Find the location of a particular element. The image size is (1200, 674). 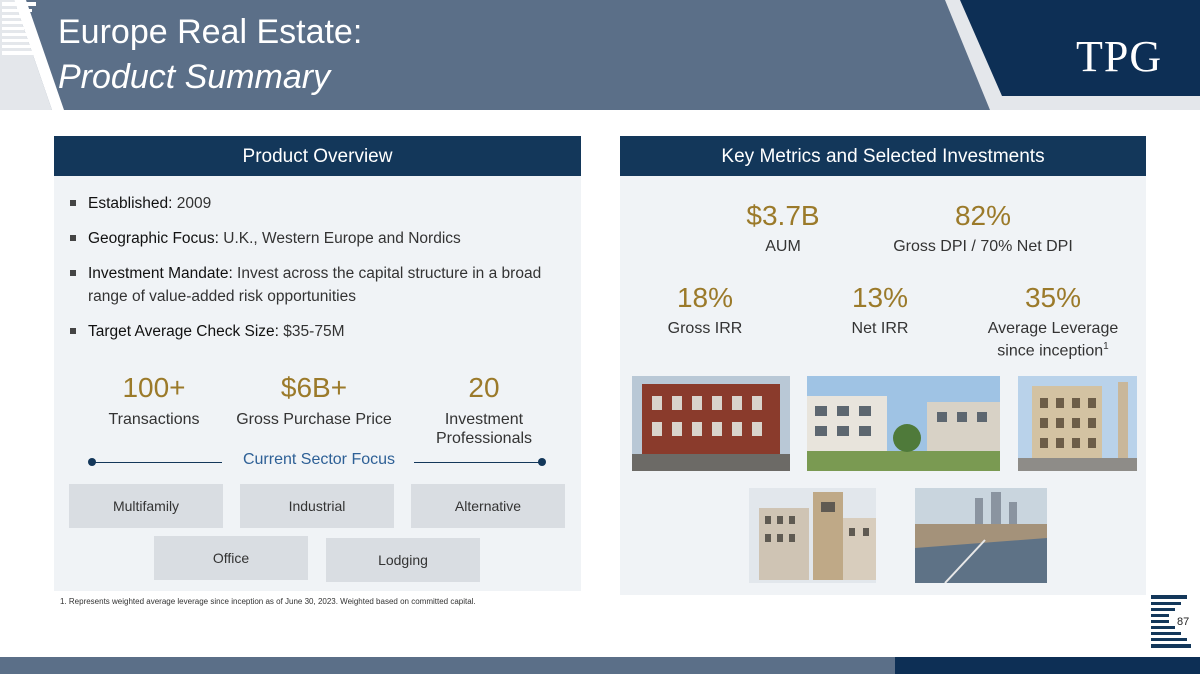

metric-aum: $3.7B AUM is located at coordinates (783, 228).